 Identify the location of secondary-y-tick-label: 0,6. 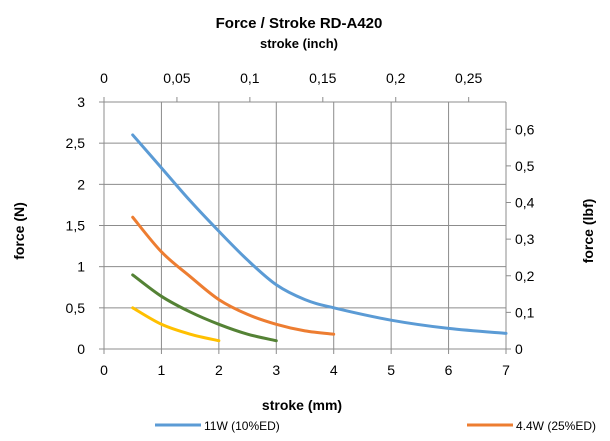
(525, 129).